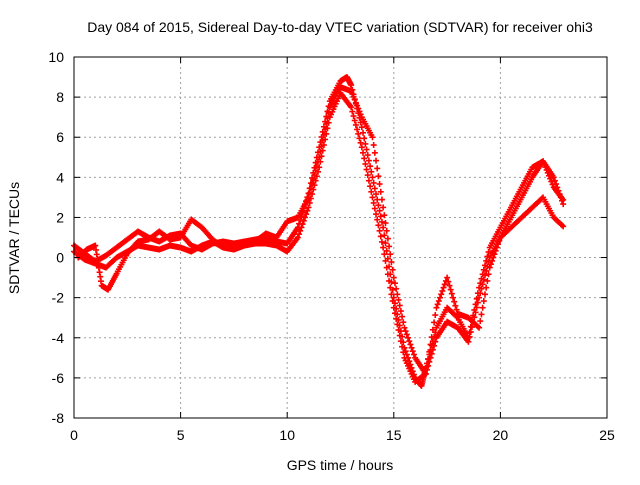 This screenshot has height=485, width=640. Describe the element at coordinates (58, 338) in the screenshot. I see `y-tick-label: -4` at that location.